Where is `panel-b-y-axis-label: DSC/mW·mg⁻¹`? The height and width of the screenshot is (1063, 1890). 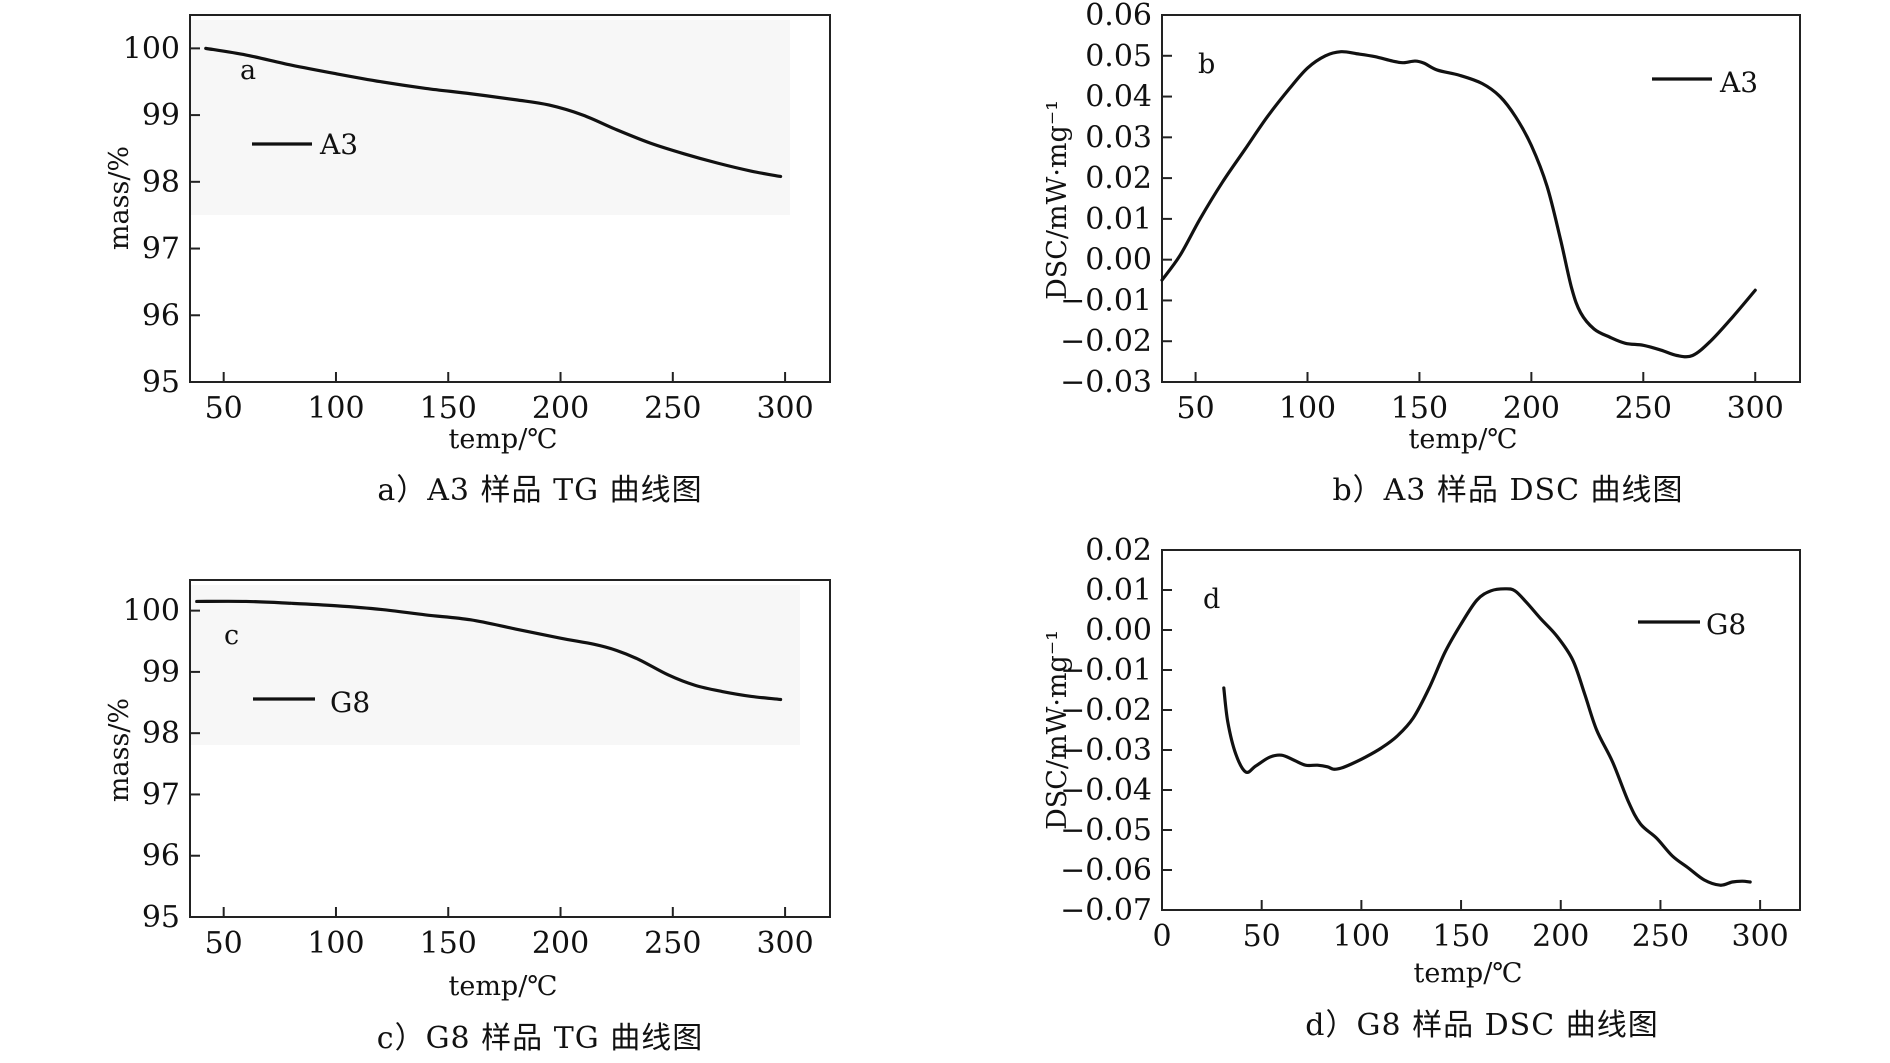 panel-b-y-axis-label: DSC/mW·mg⁻¹ is located at coordinates (1057, 200).